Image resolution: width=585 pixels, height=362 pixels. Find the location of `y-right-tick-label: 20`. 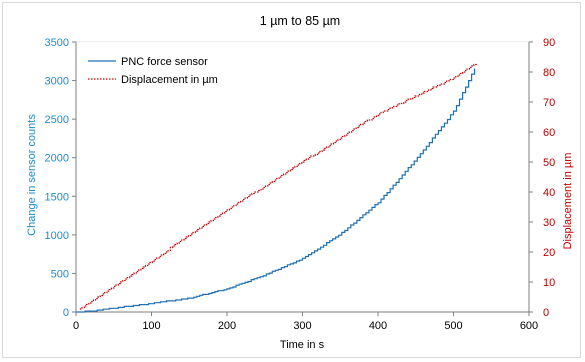

y-right-tick-label: 20 is located at coordinates (549, 253).